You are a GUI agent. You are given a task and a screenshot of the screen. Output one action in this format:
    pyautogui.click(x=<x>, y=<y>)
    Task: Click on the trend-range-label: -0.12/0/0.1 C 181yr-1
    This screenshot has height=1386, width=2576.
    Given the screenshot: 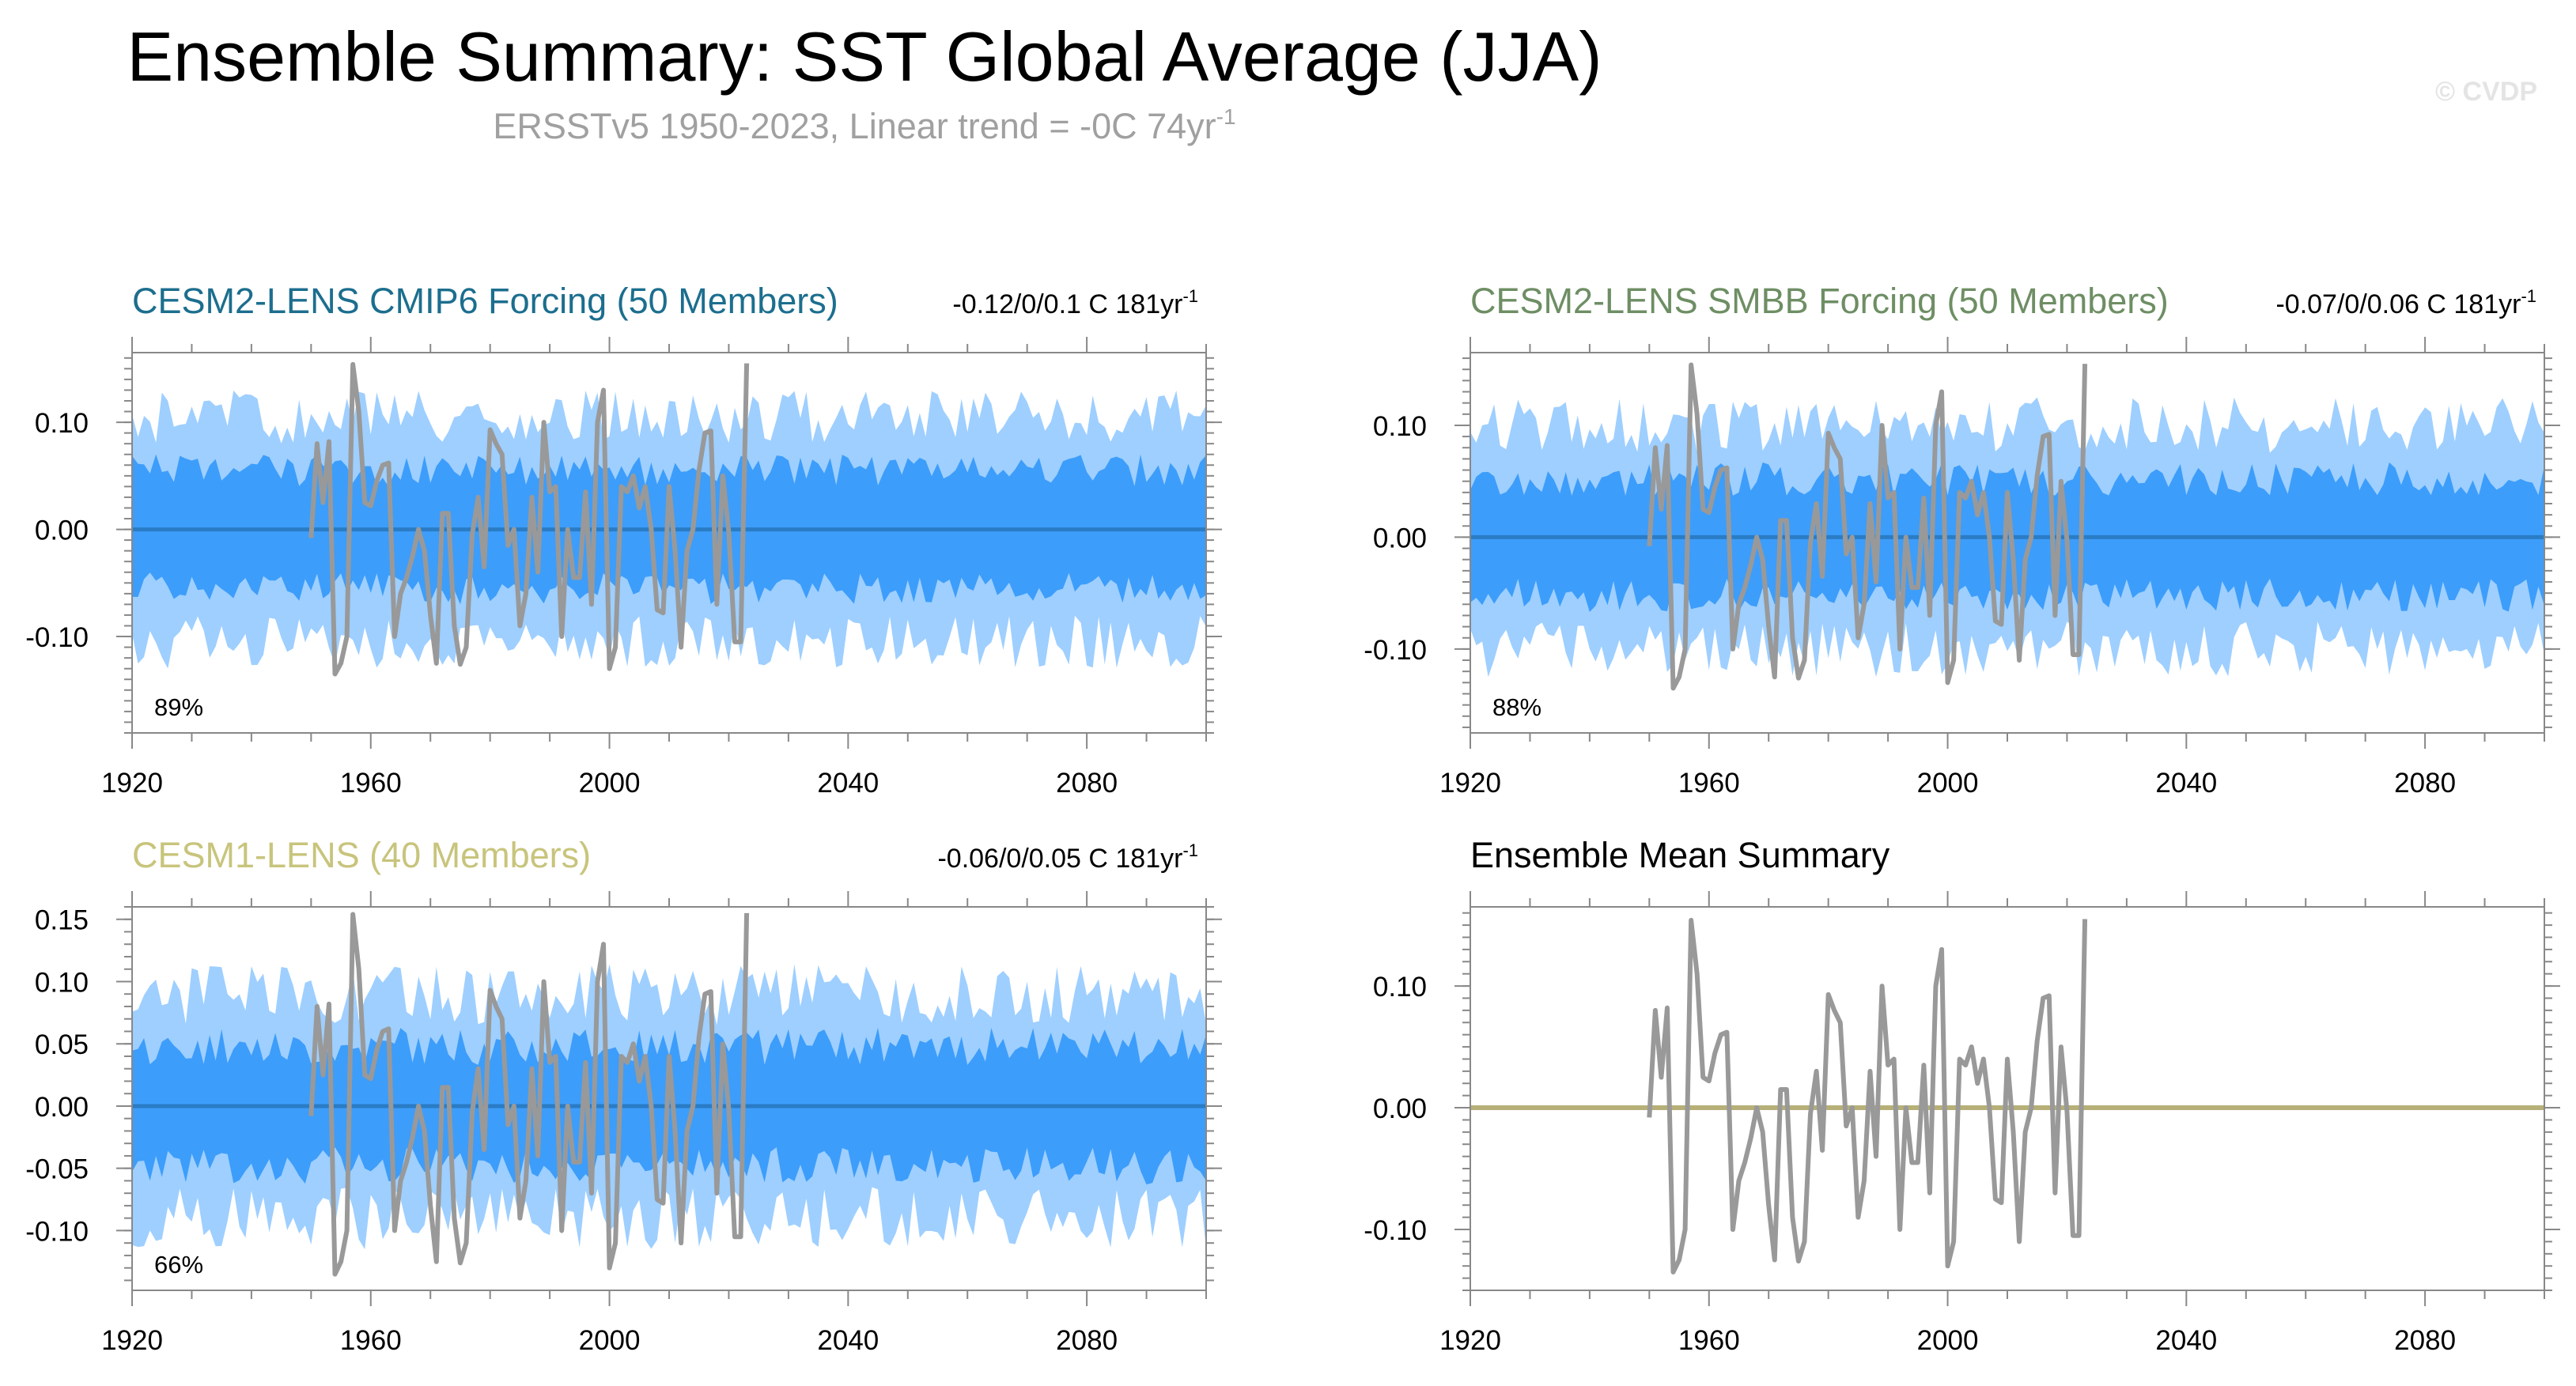 What is the action you would take?
    pyautogui.click(x=1075, y=302)
    